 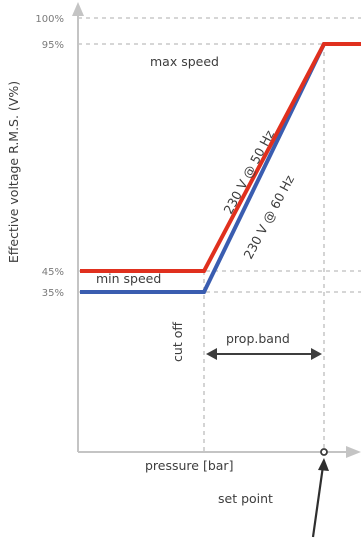 What do you see at coordinates (49, 19) in the screenshot?
I see `y-tick-100: 100%` at bounding box center [49, 19].